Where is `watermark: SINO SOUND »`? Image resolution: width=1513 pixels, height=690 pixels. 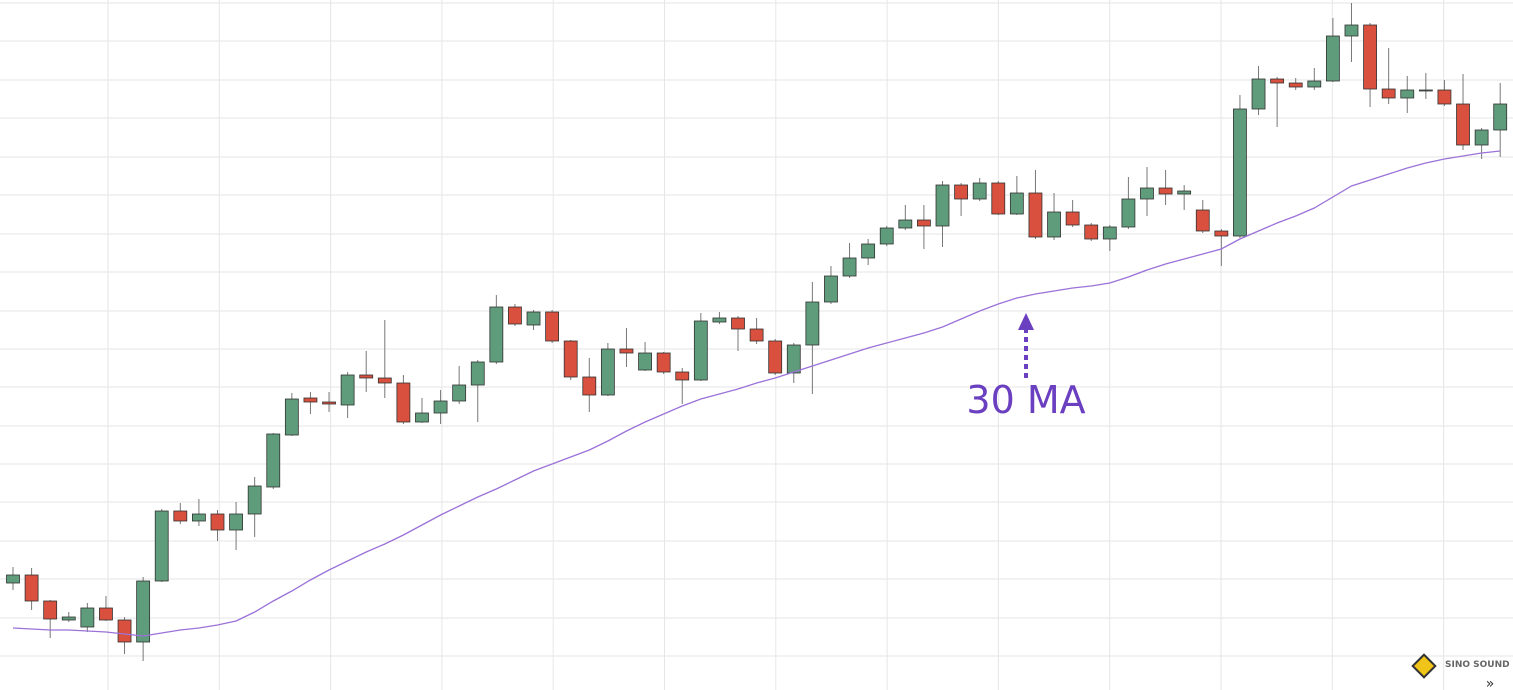 watermark: SINO SOUND » is located at coordinates (1460, 671).